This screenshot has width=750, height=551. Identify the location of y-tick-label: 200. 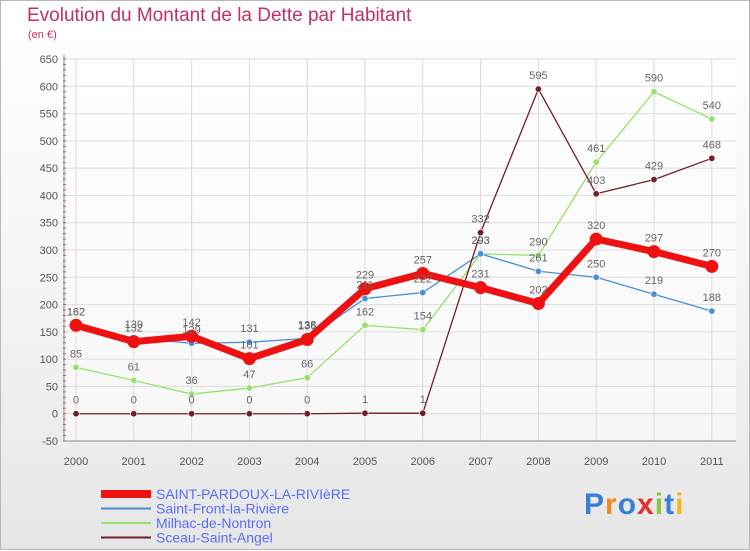
(49, 306).